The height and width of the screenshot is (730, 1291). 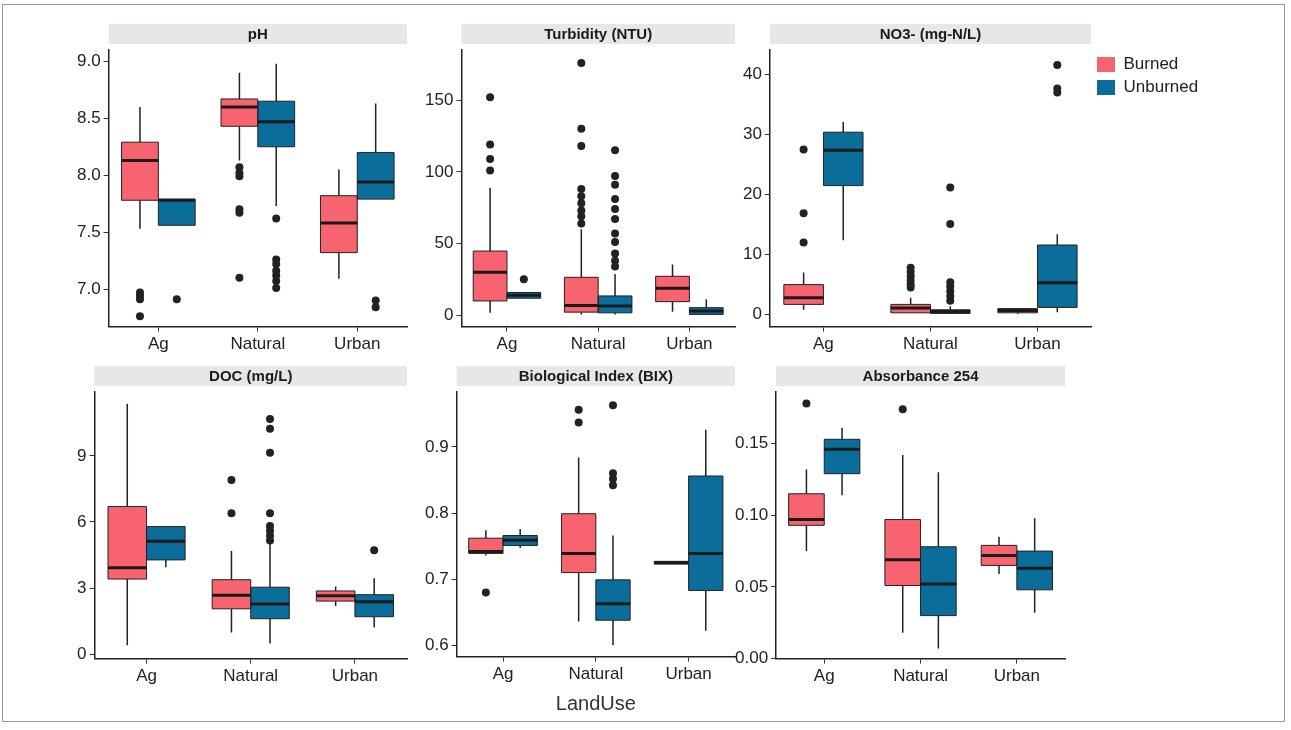 I want to click on y-tick-label: 8.0, so click(x=88, y=174).